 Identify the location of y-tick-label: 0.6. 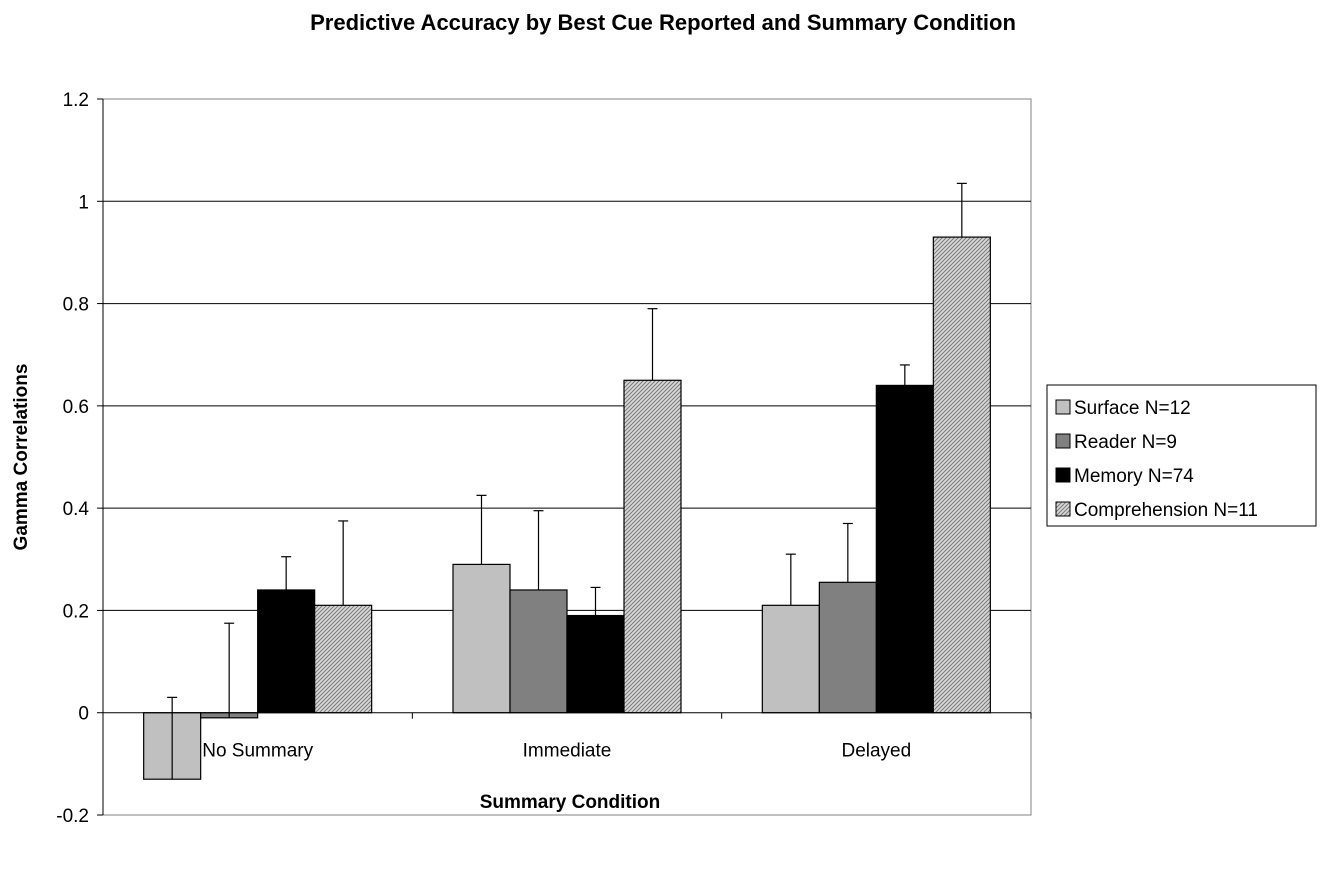
(76, 407).